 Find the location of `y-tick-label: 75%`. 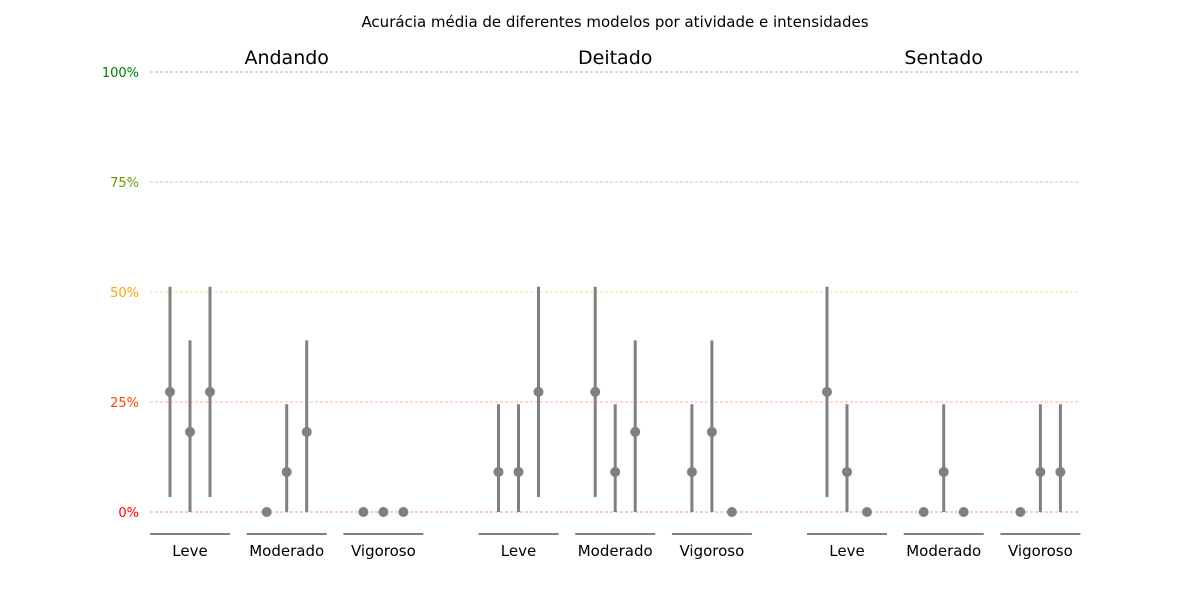

y-tick-label: 75% is located at coordinates (124, 183).